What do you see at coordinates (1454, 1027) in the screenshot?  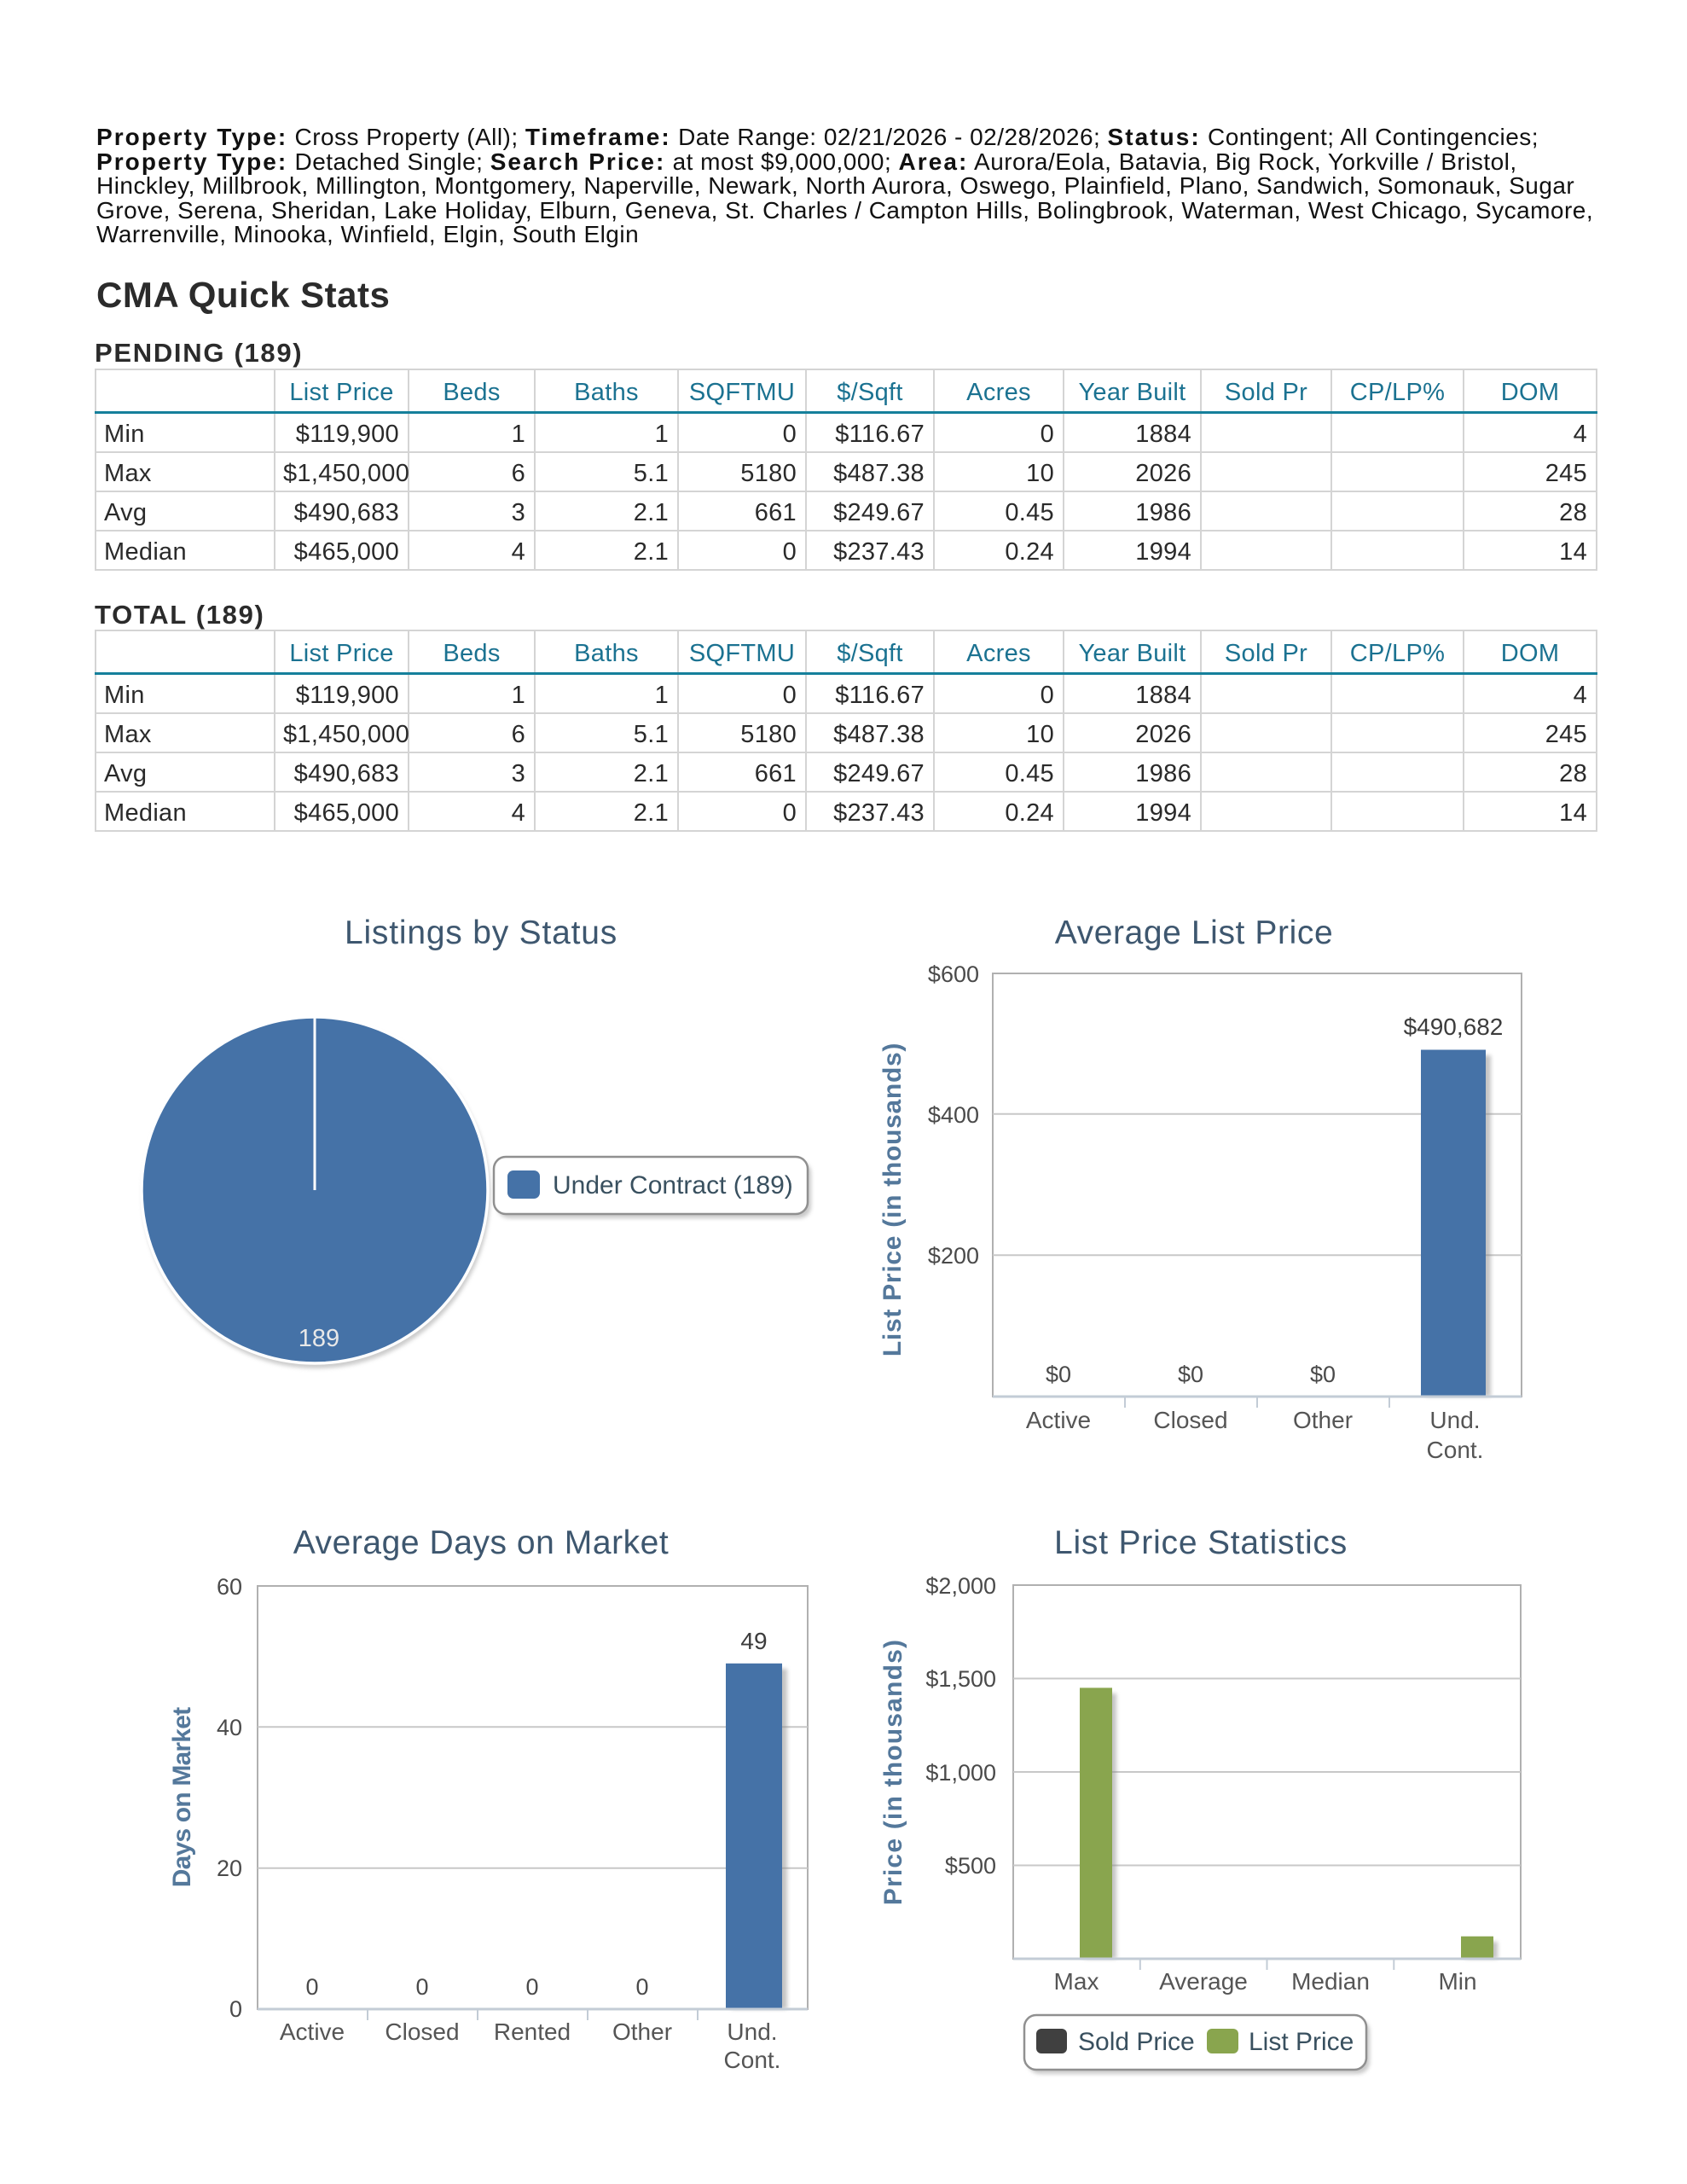 I see `svg-text: $490,682` at bounding box center [1454, 1027].